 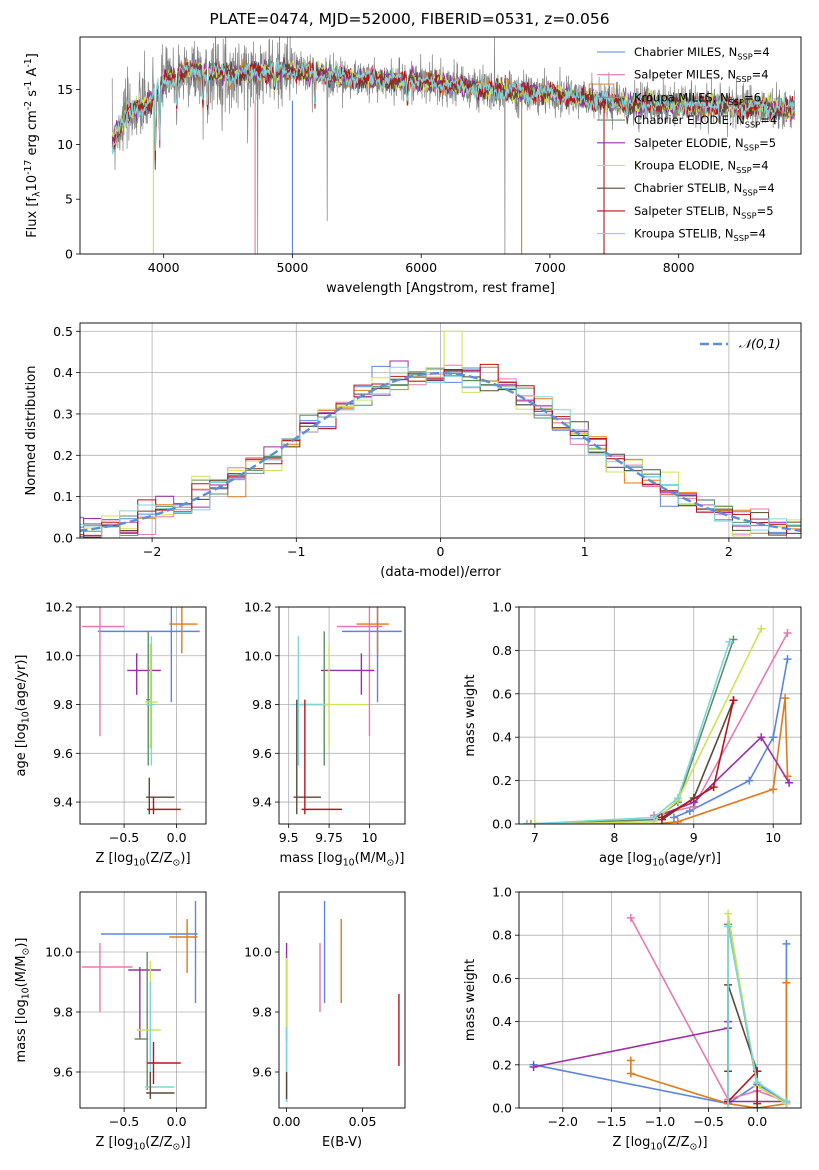 What do you see at coordinates (585, 551) in the screenshot?
I see `x-tick-label: 1` at bounding box center [585, 551].